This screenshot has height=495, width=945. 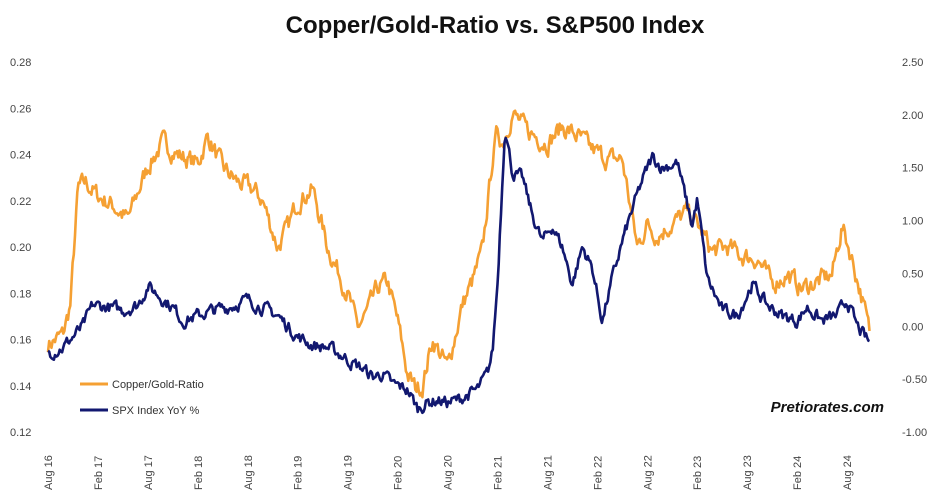 I want to click on x-tick-label: Aug 19, so click(x=349, y=472).